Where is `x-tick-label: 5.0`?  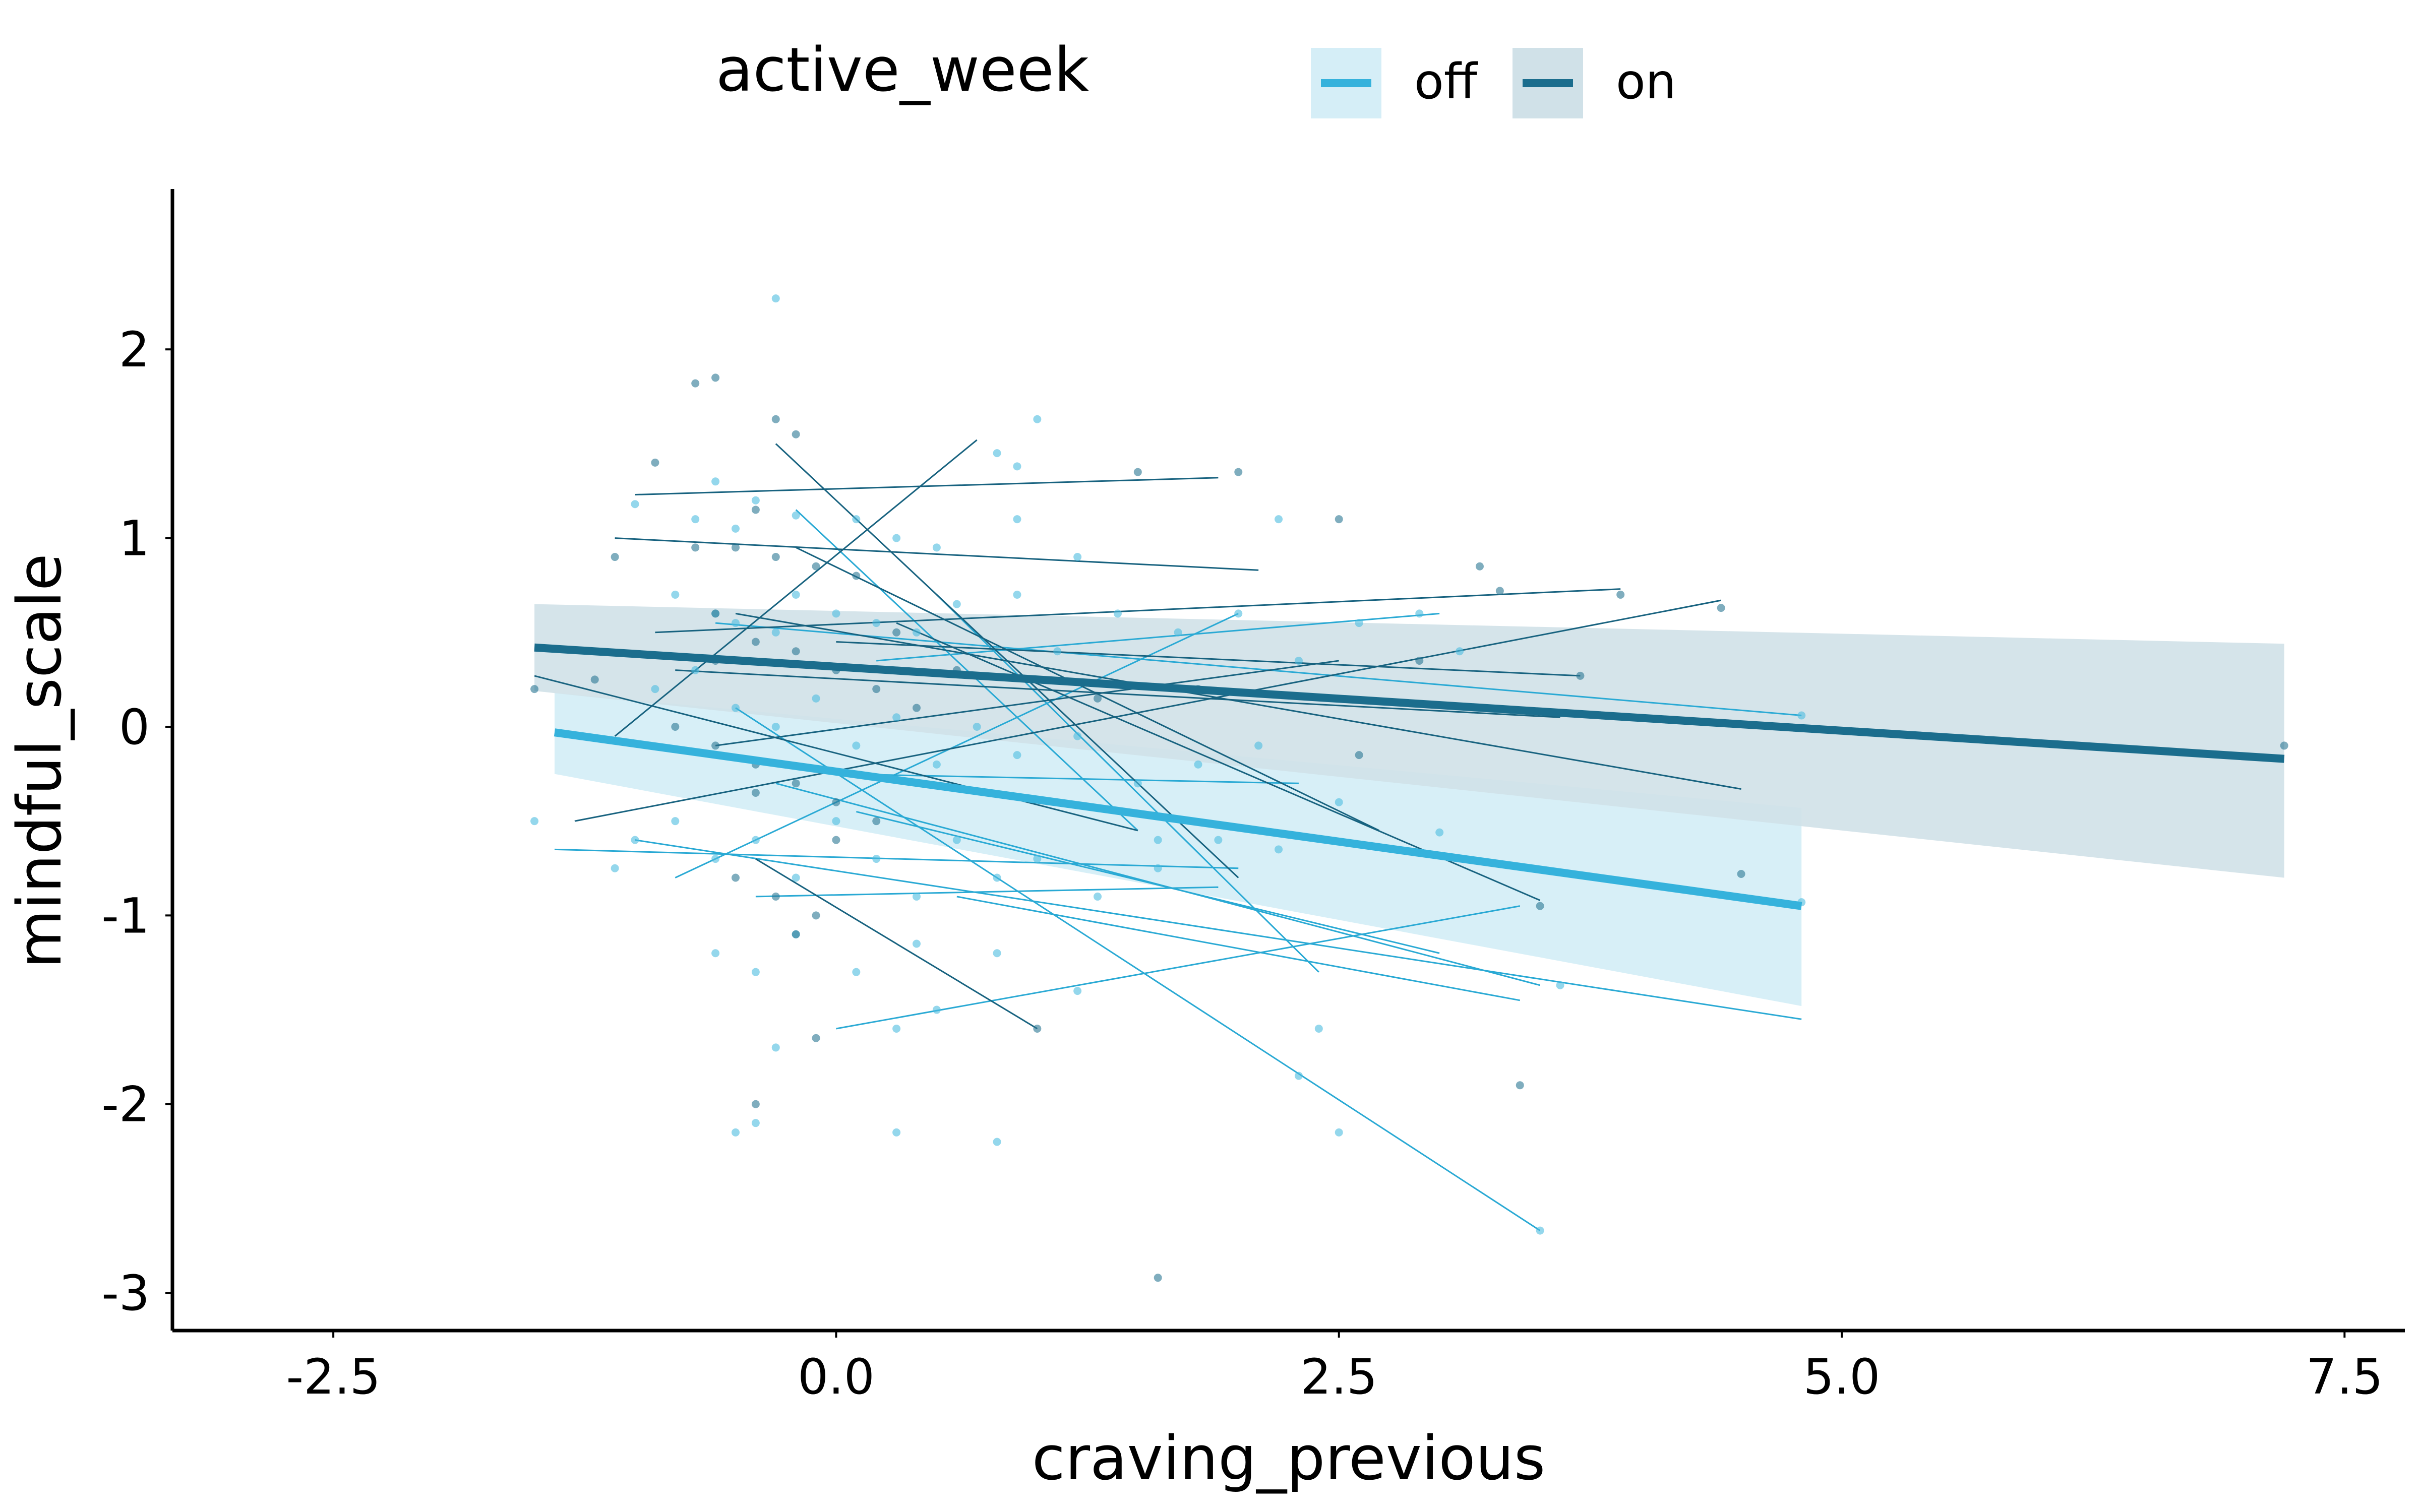 x-tick-label: 5.0 is located at coordinates (1842, 1377).